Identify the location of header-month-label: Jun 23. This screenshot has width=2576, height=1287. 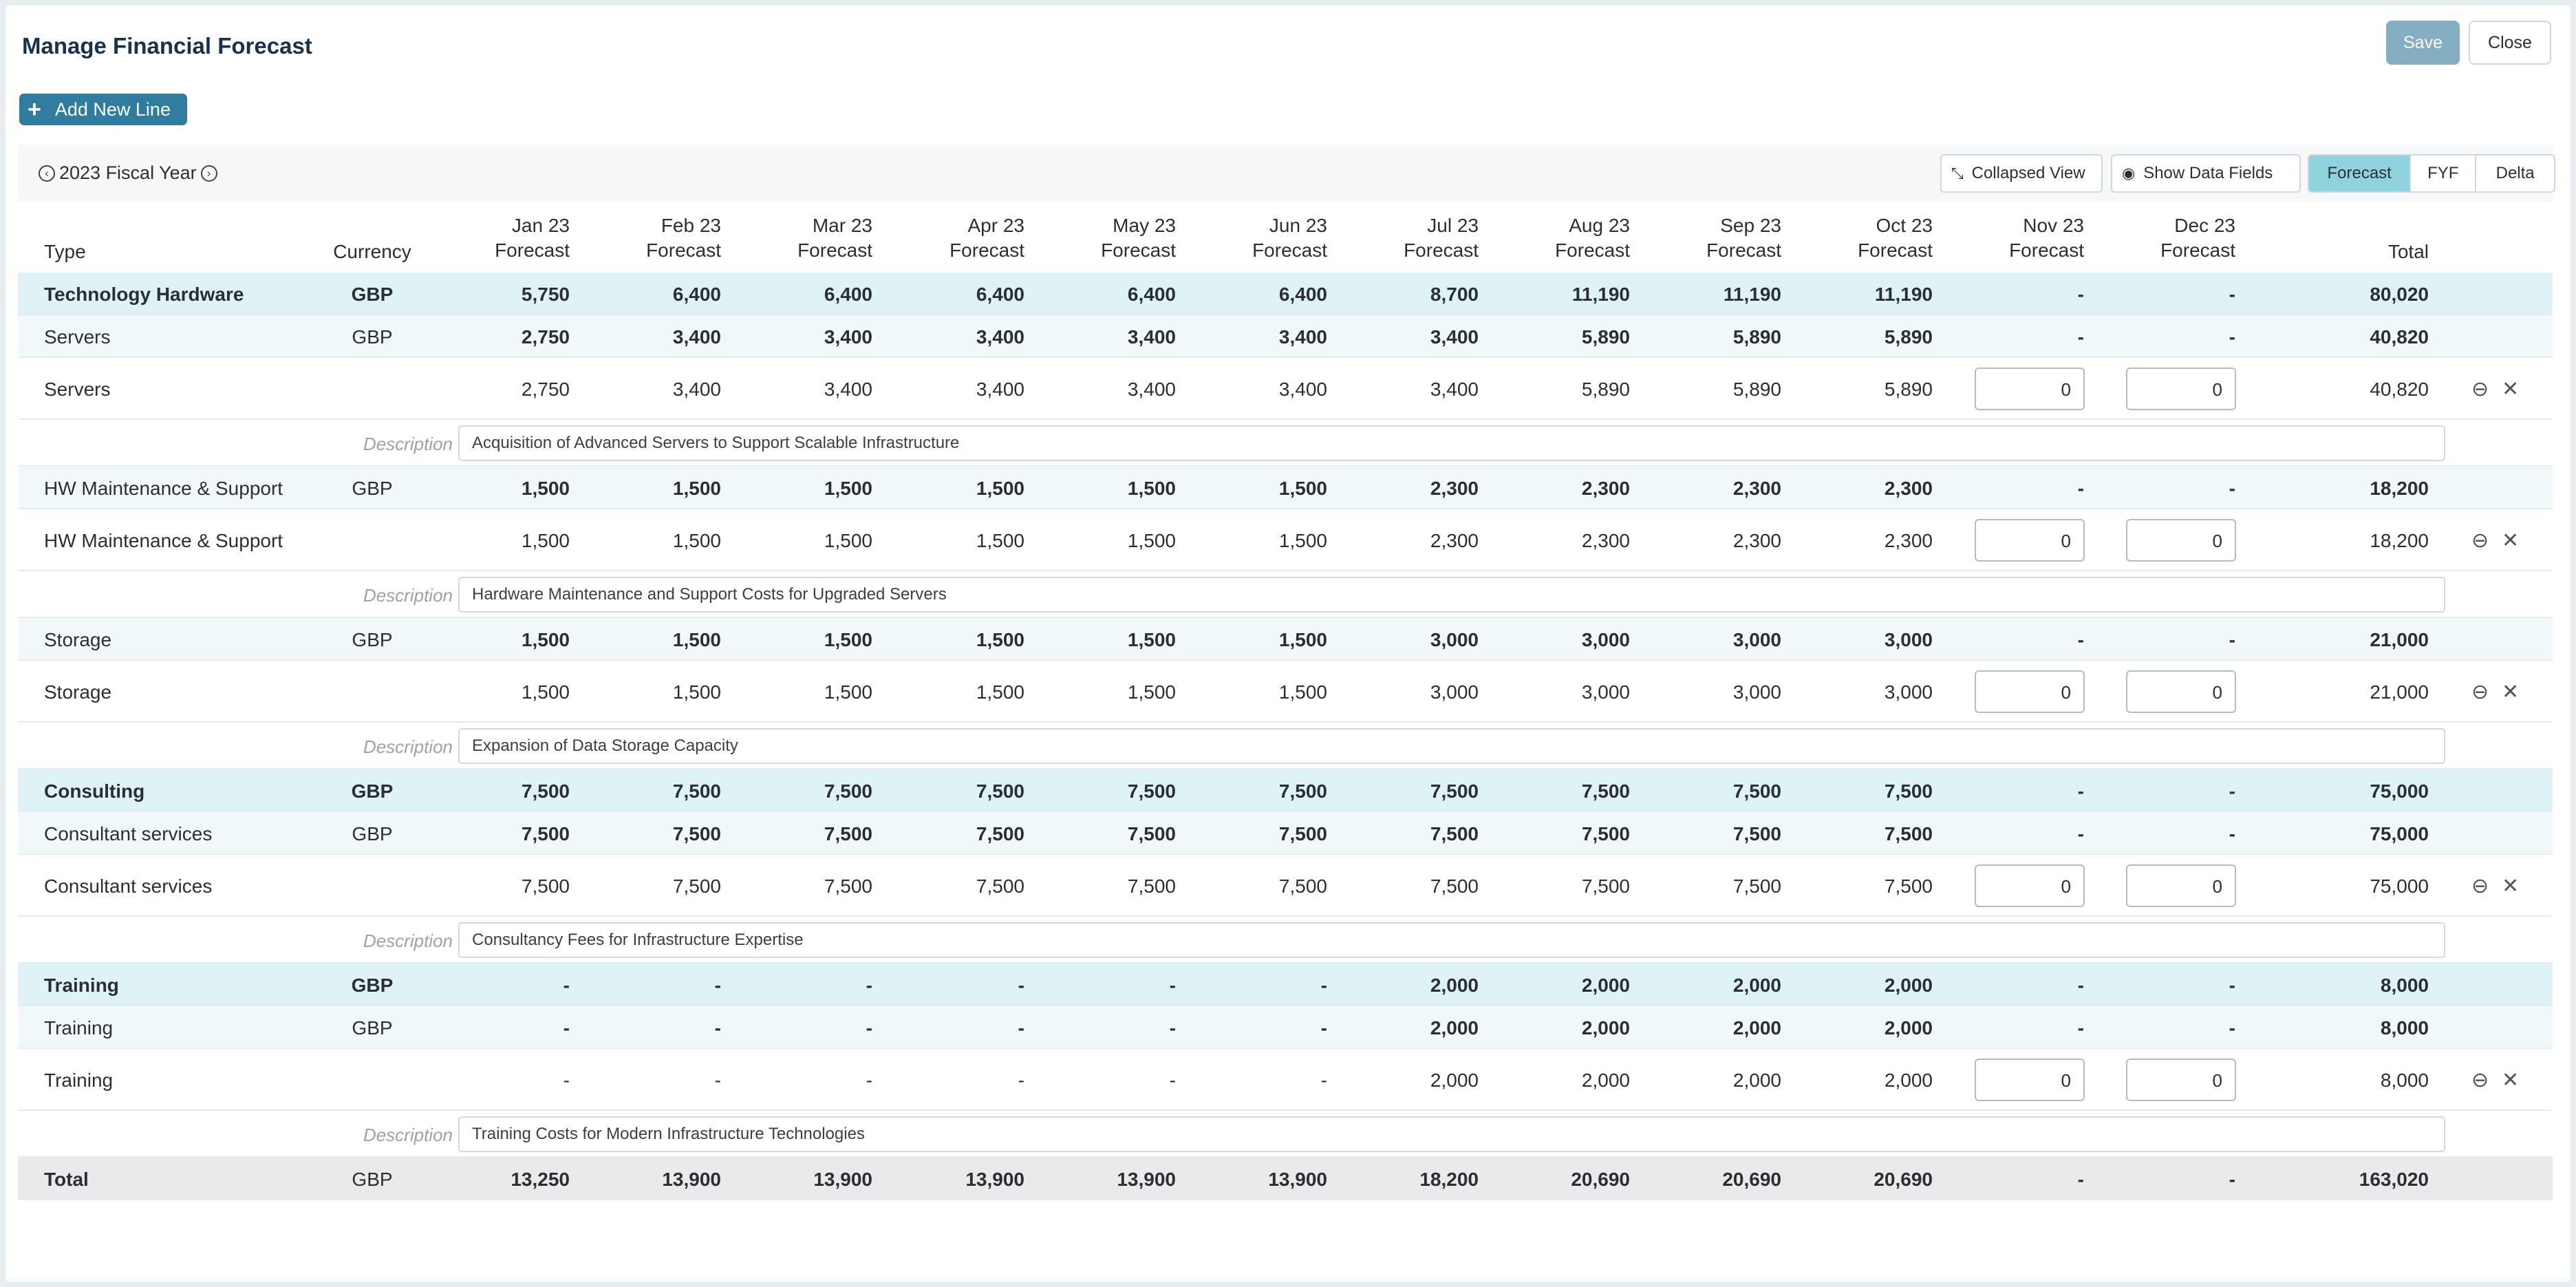
(1298, 225).